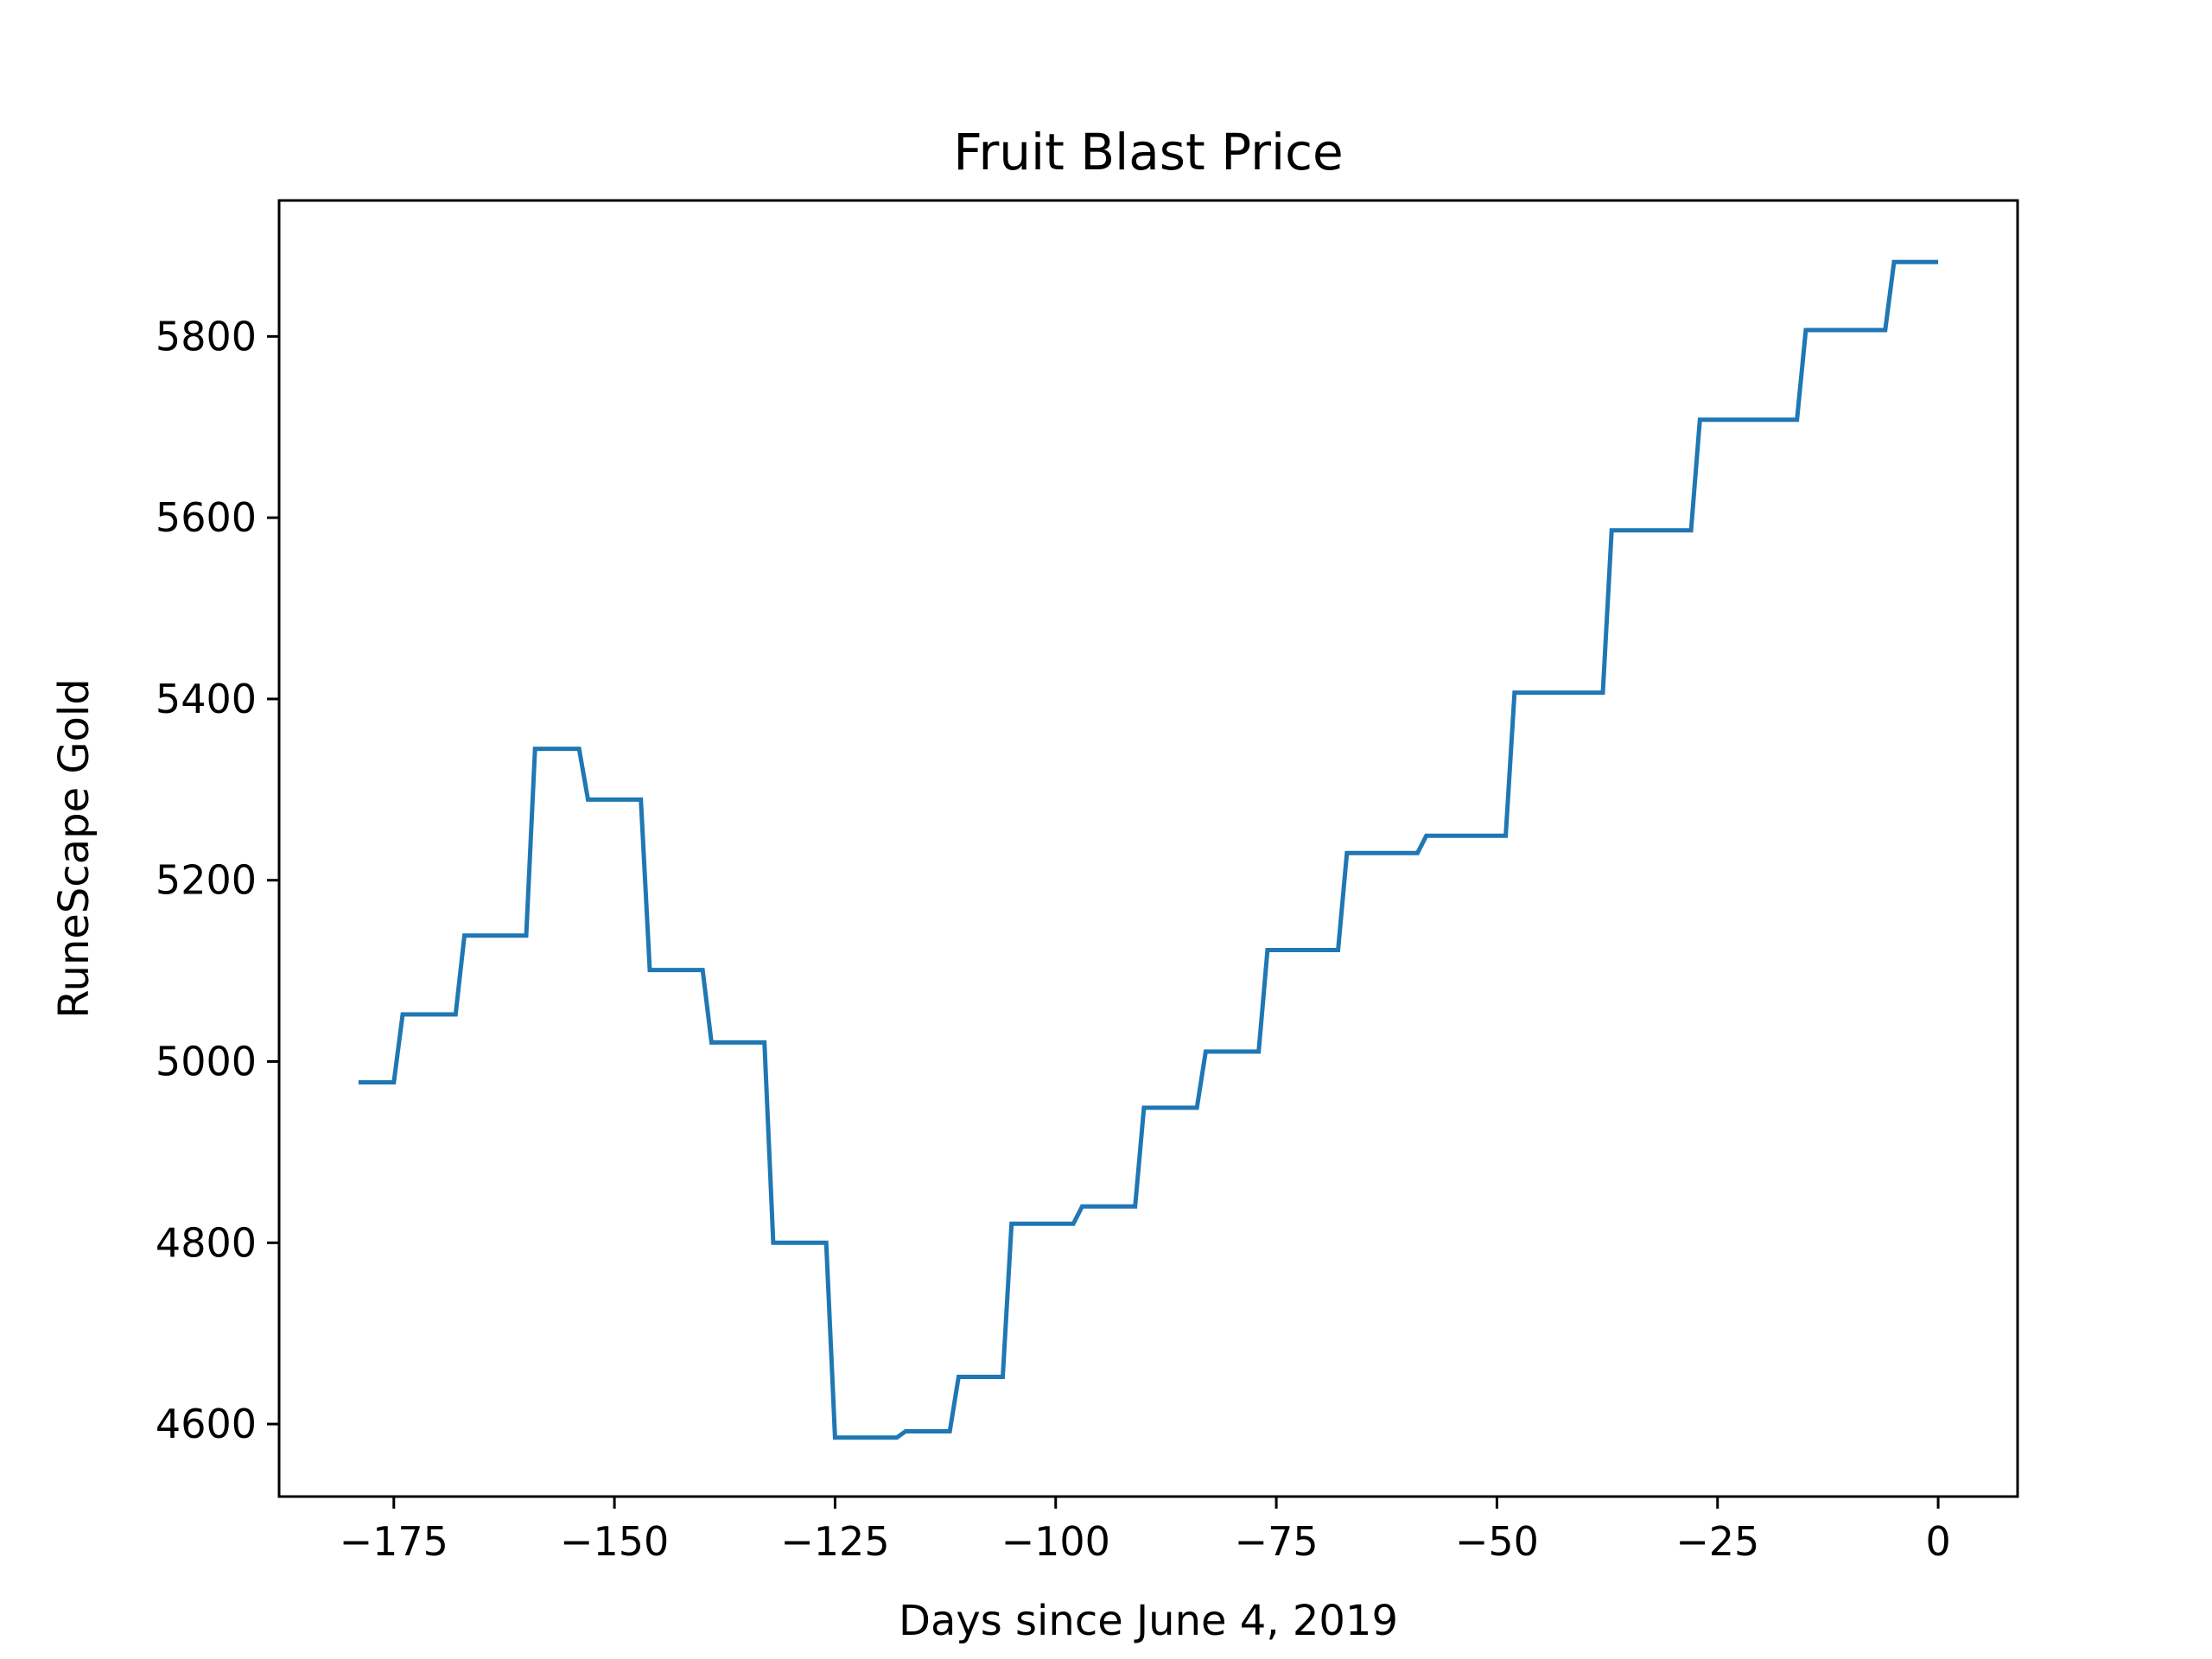 This screenshot has width=2212, height=1659. I want to click on x-tick-label: −125, so click(834, 1541).